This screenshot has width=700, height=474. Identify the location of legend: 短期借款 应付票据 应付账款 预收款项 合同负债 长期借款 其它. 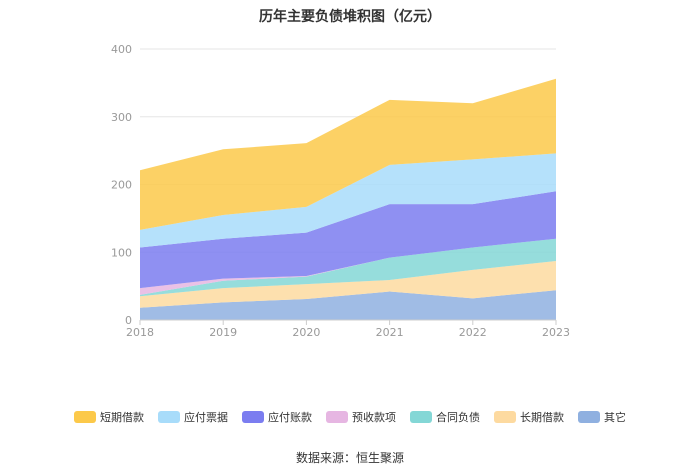
(350, 417).